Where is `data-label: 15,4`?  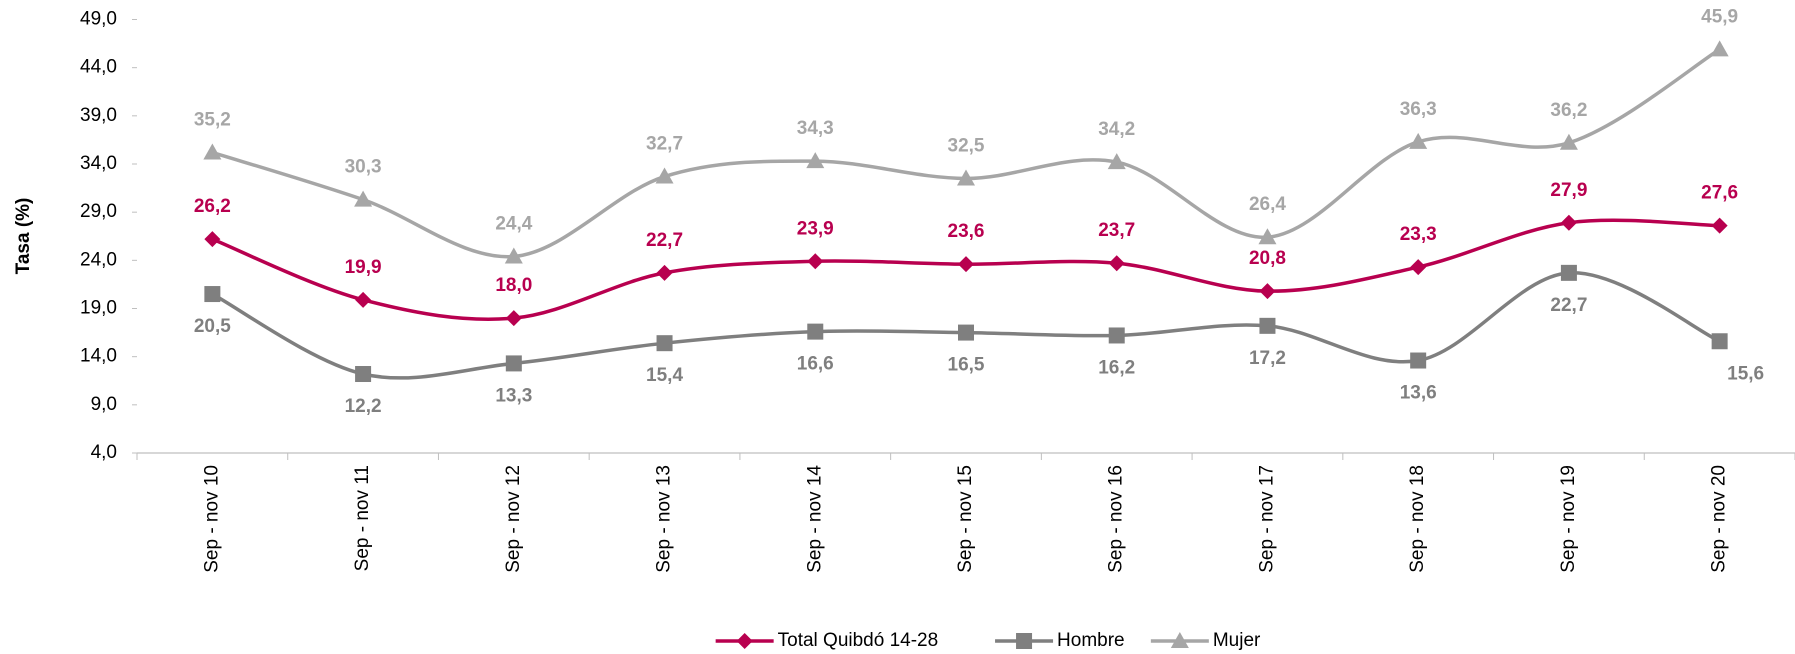 data-label: 15,4 is located at coordinates (664, 375).